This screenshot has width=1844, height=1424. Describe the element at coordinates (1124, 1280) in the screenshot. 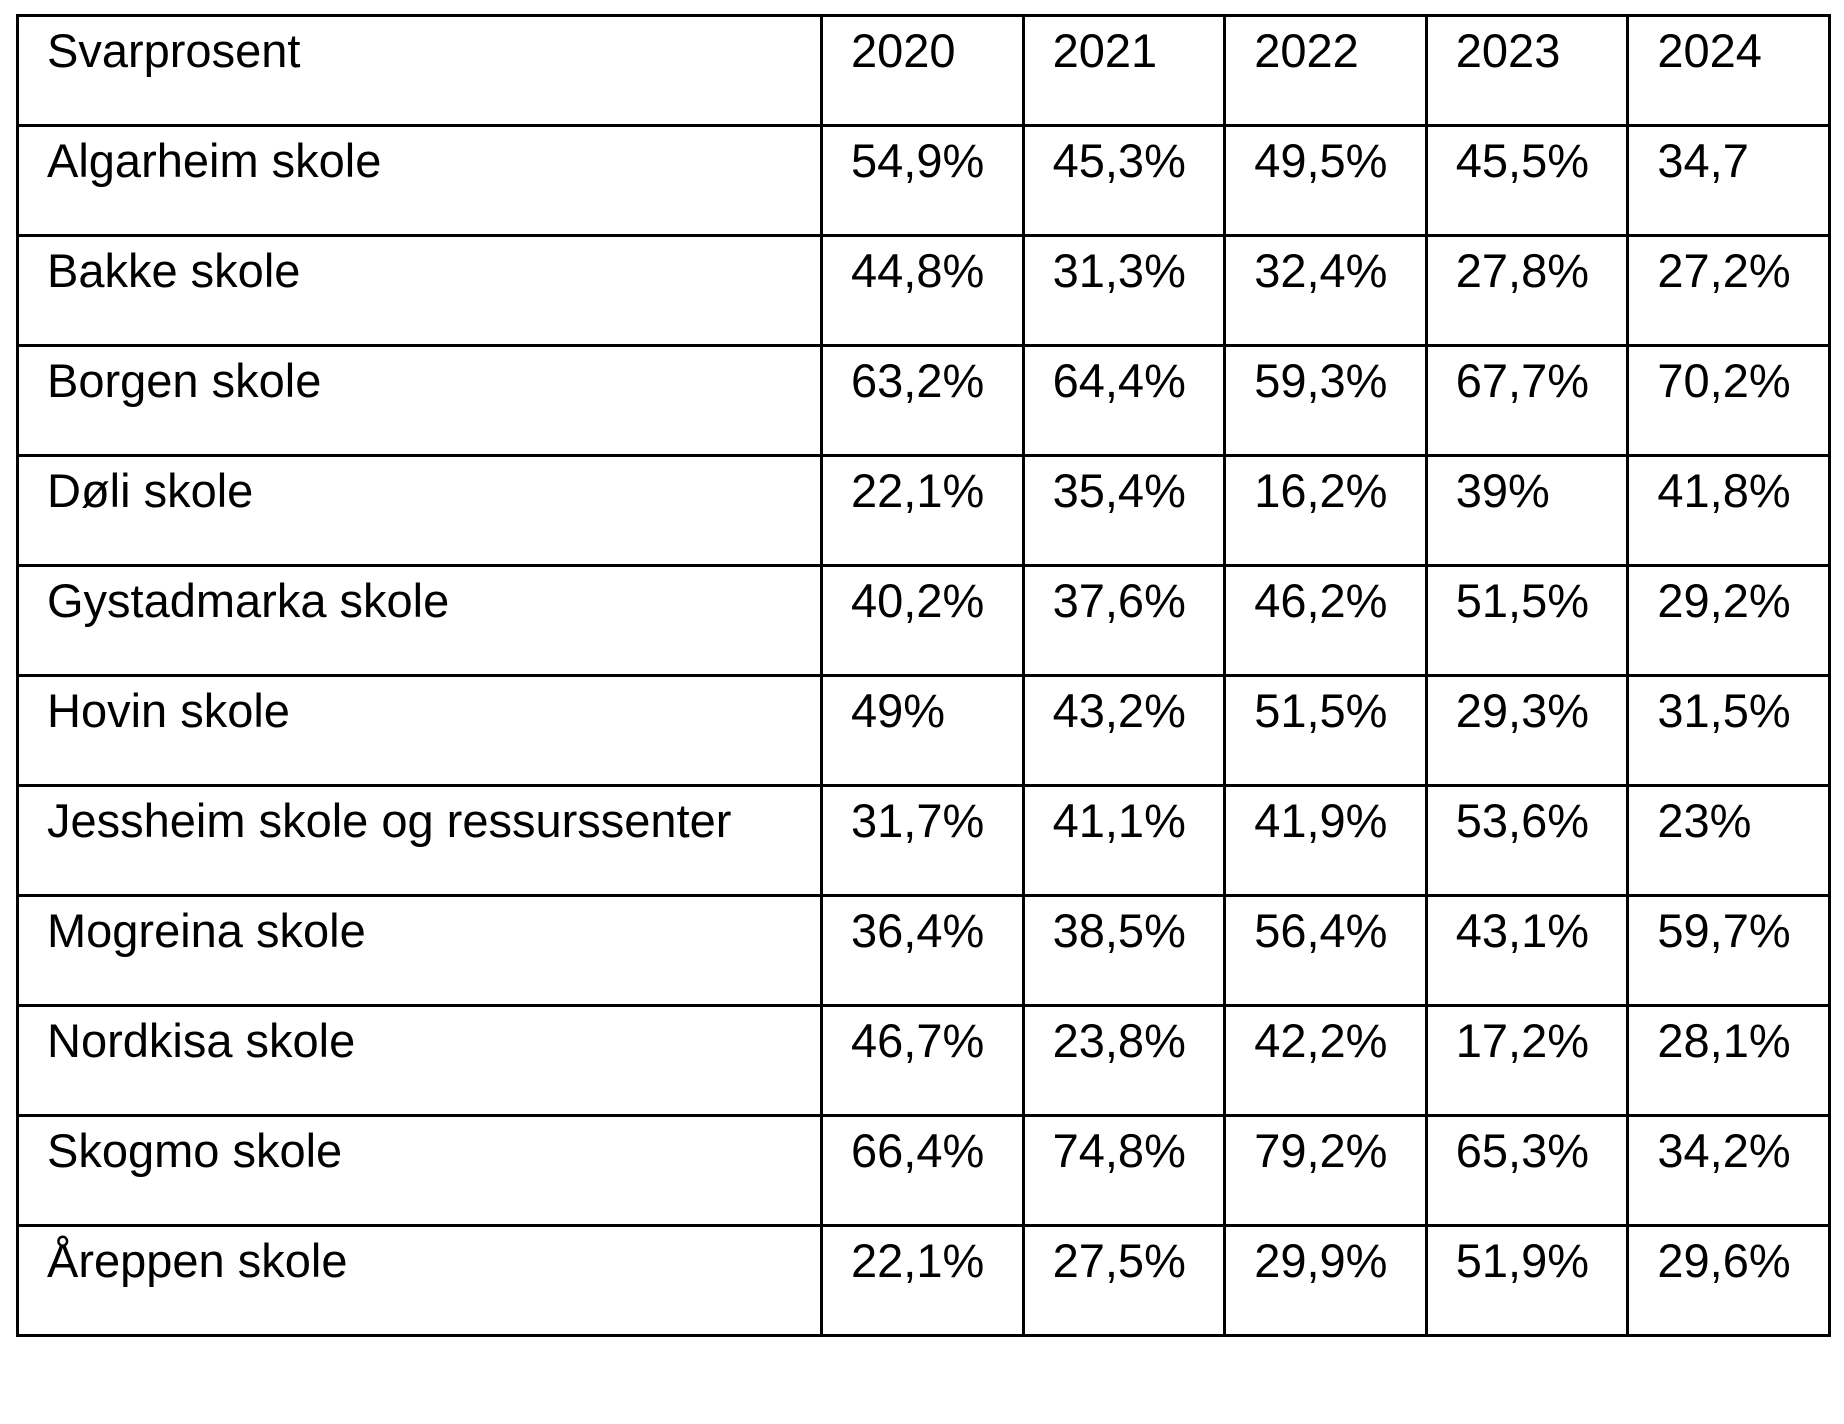

I see `percentage-cell: 27,5%` at that location.